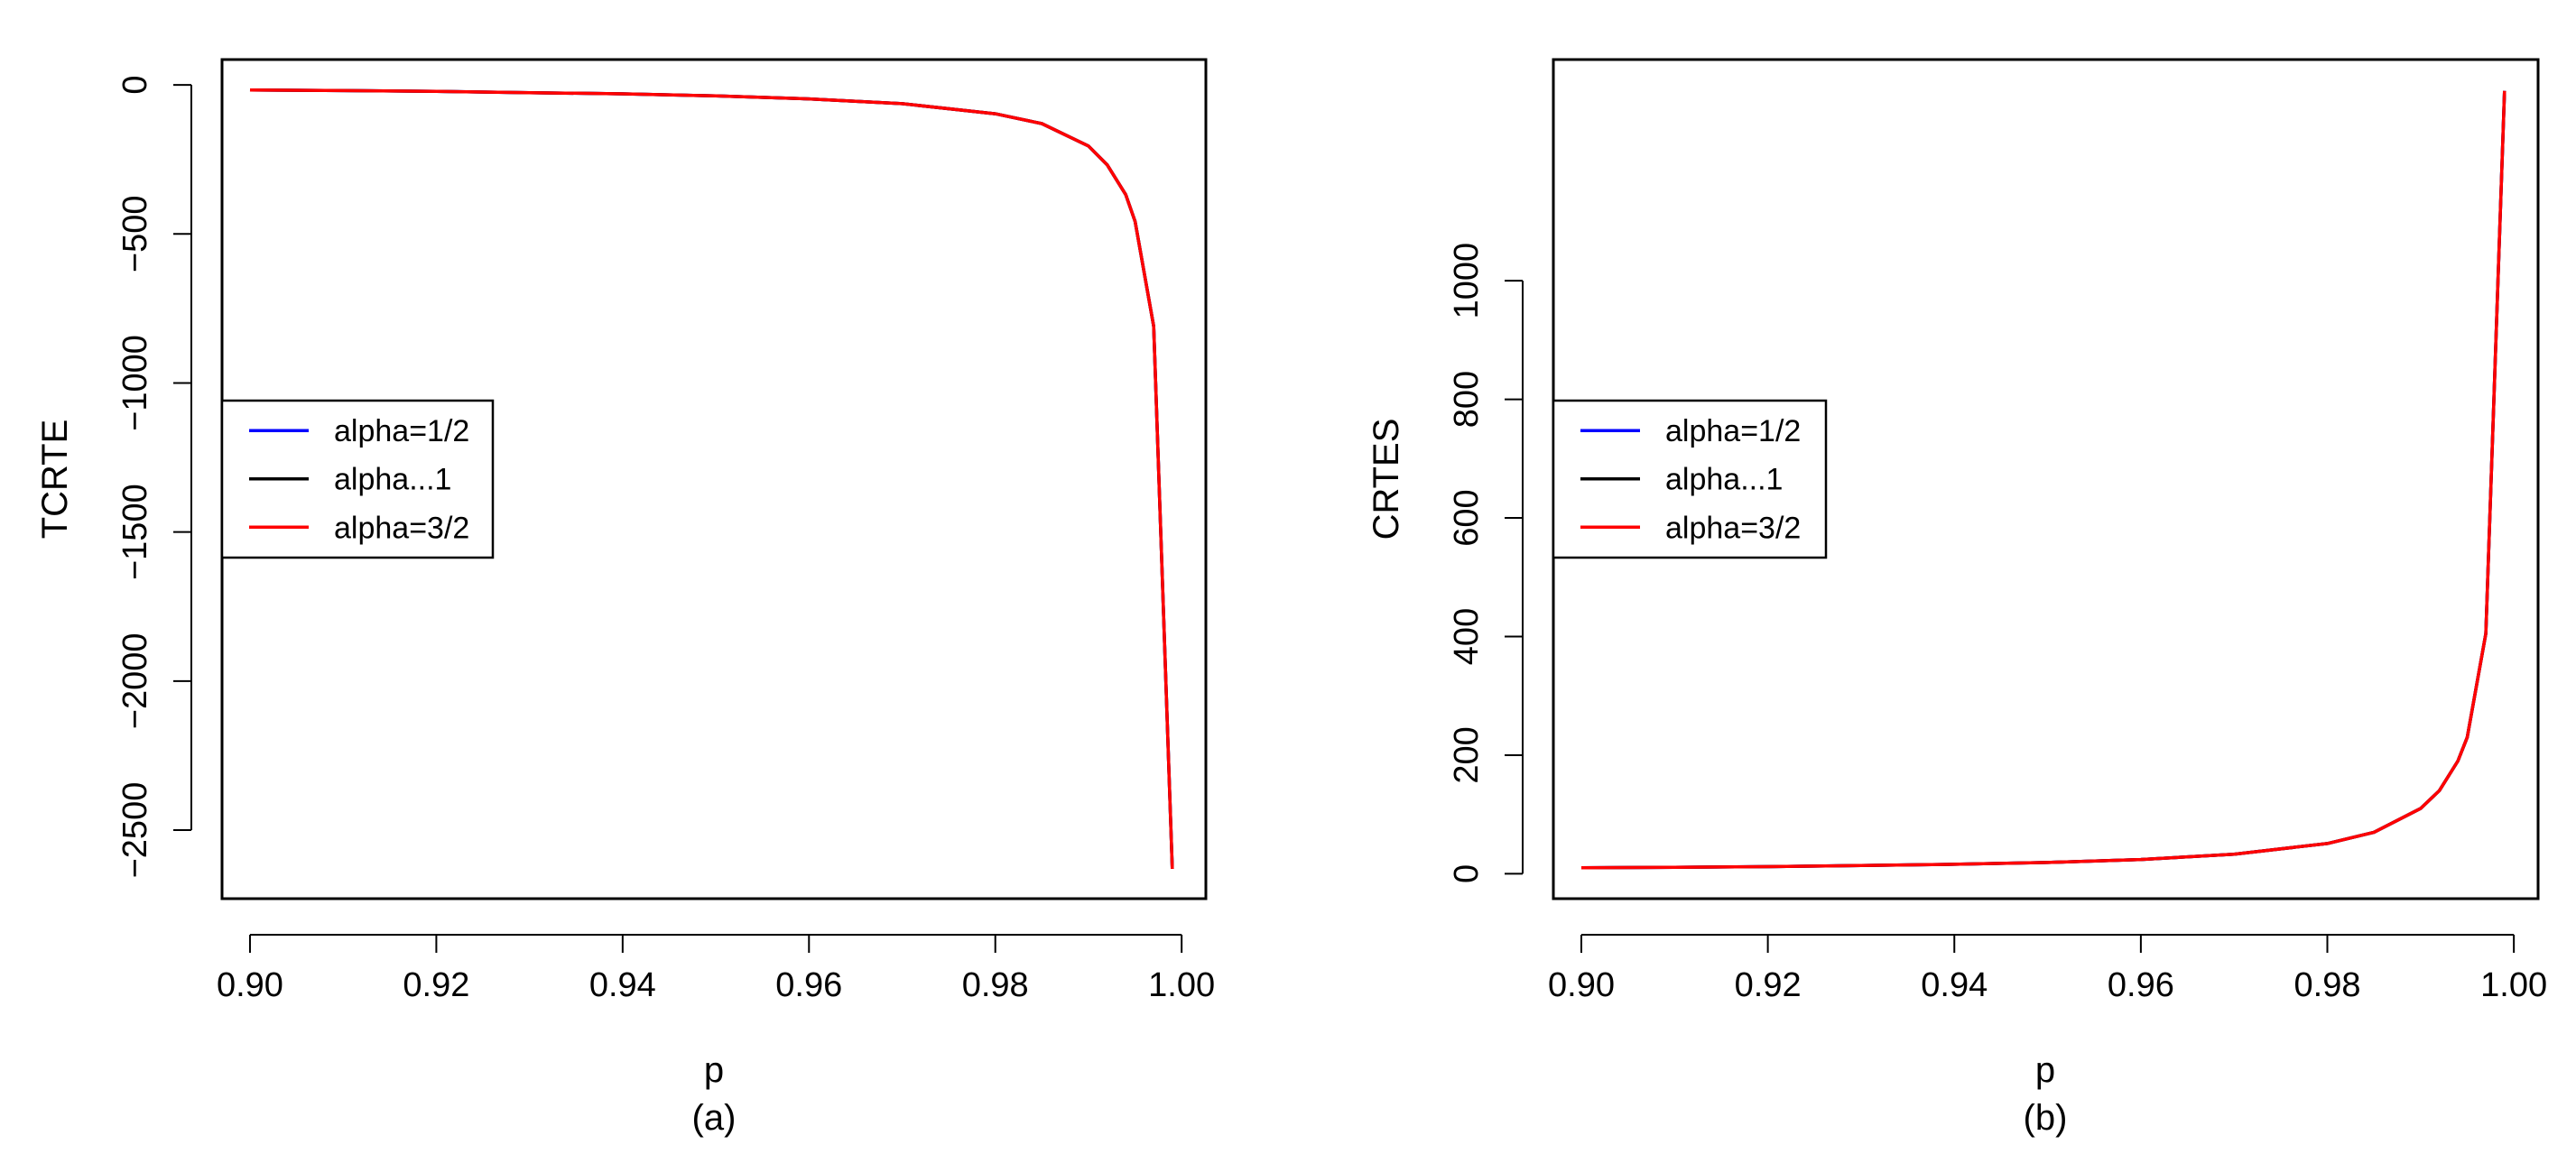 The image size is (2576, 1154). Describe the element at coordinates (135, 830) in the screenshot. I see `y-tick-label: −2500` at that location.